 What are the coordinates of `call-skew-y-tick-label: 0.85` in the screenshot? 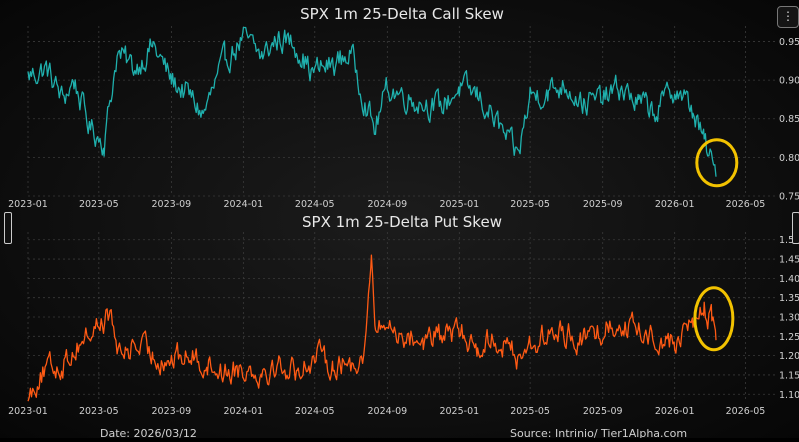 It's located at (789, 119).